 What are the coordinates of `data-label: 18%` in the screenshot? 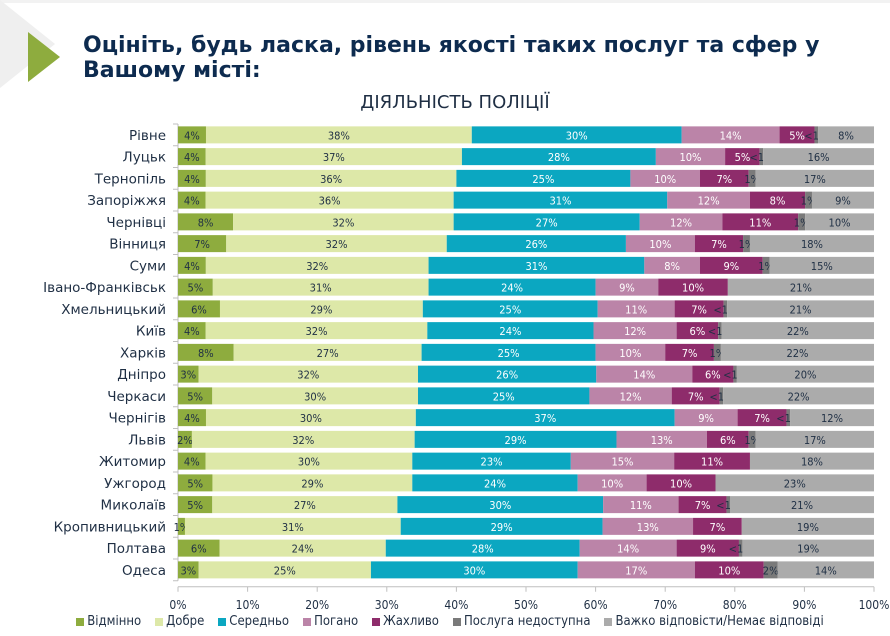 It's located at (812, 462).